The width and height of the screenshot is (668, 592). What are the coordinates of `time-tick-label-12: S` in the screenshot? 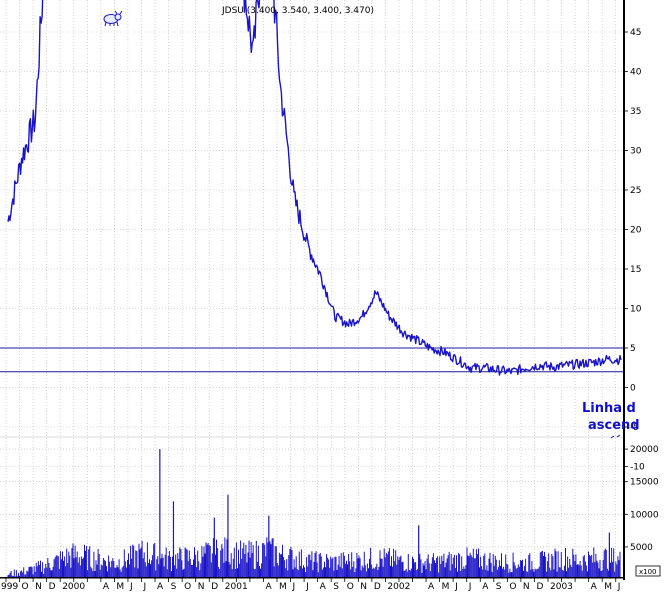 It's located at (174, 587).